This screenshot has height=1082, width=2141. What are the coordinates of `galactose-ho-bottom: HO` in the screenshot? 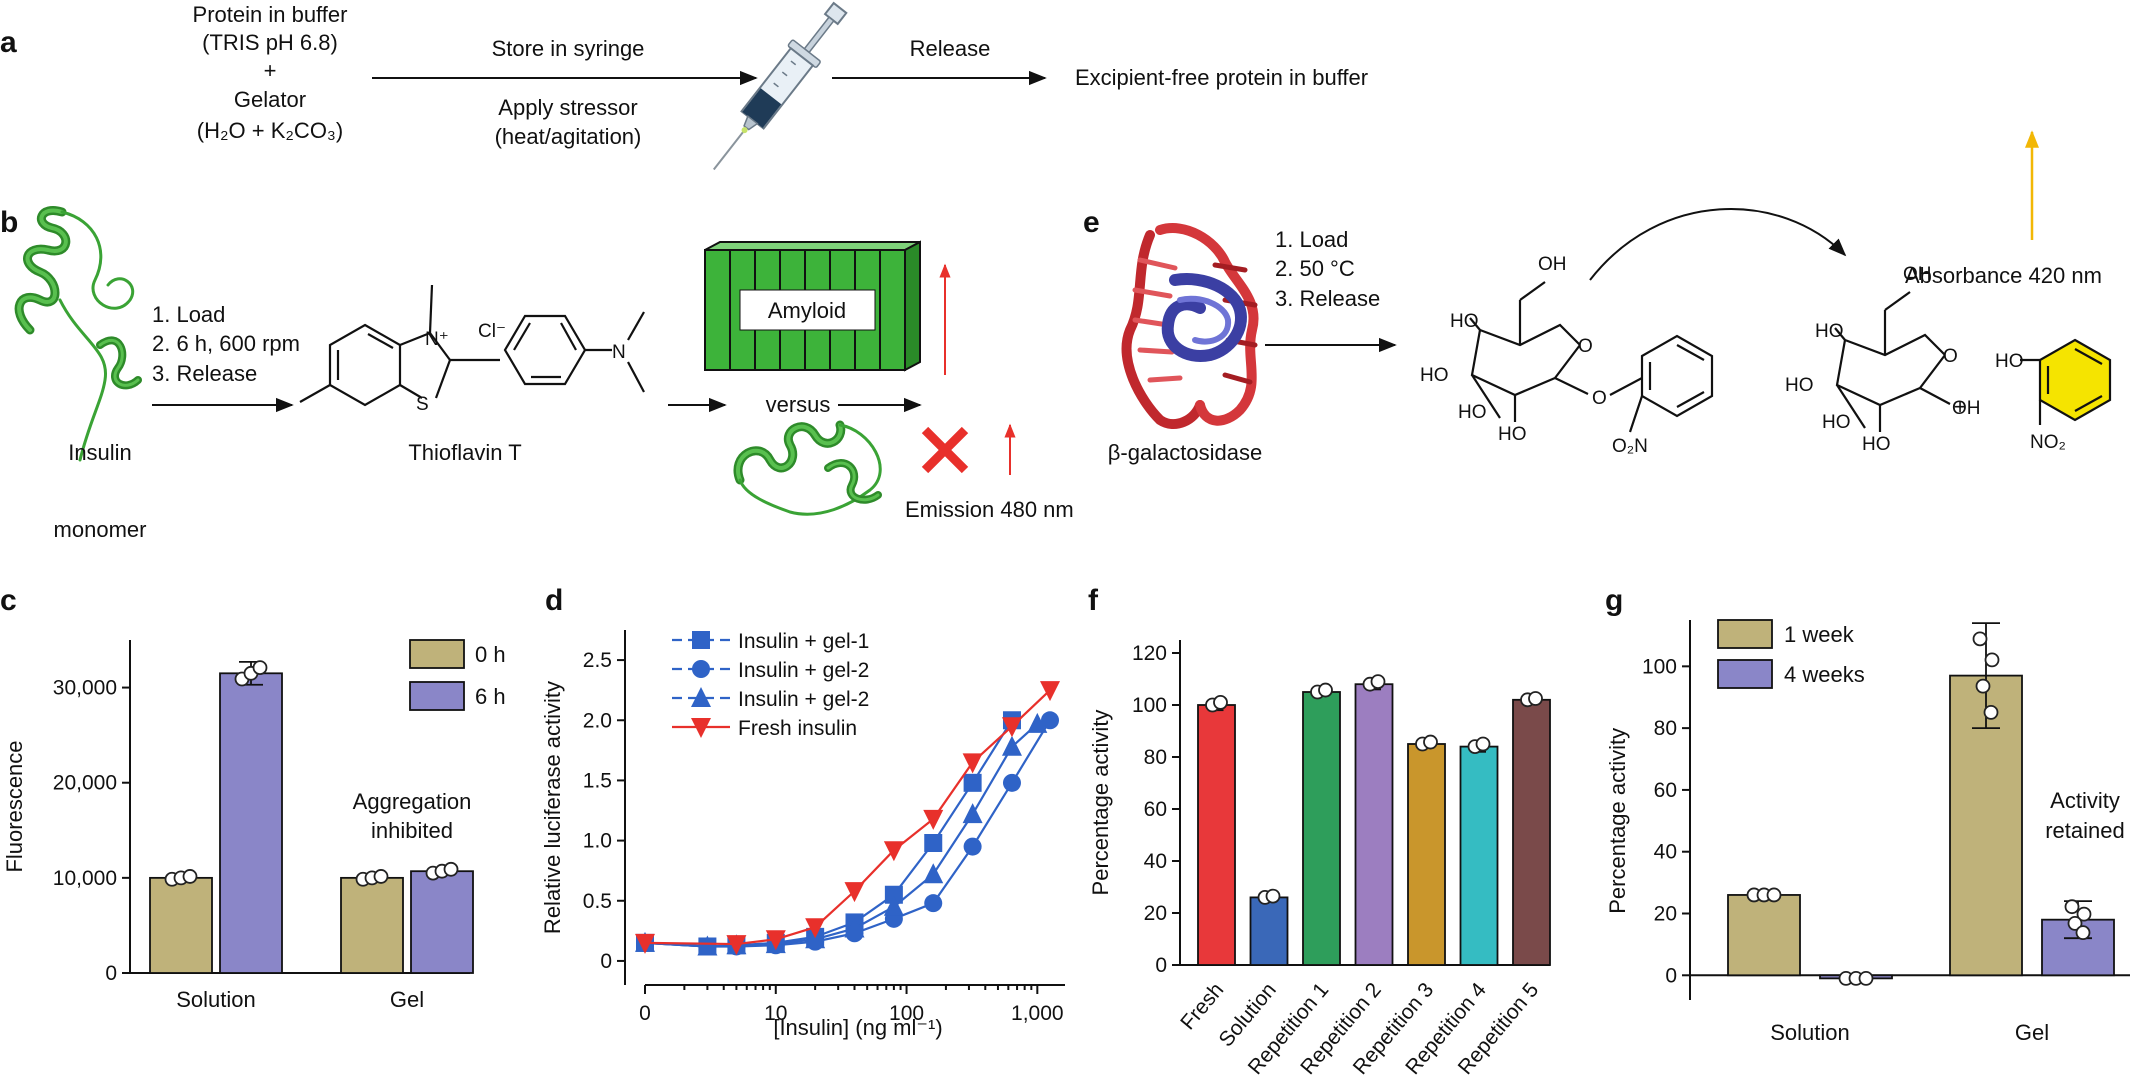 It's located at (1876, 444).